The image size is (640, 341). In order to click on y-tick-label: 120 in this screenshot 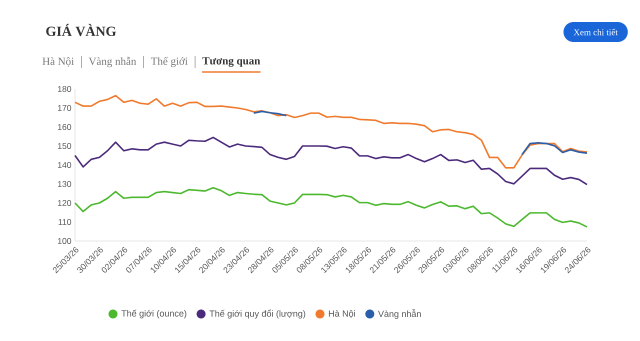, I will do `click(65, 203)`.